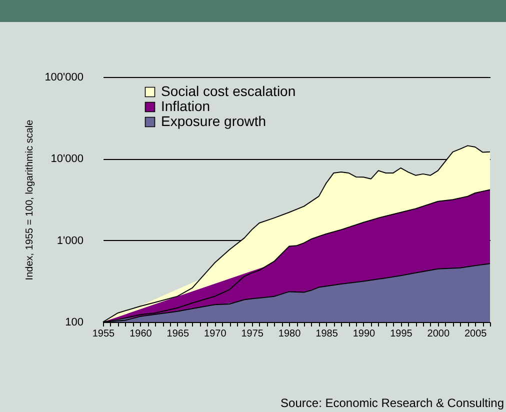 The width and height of the screenshot is (506, 412). Describe the element at coordinates (364, 334) in the screenshot. I see `x-tick-label: 1990` at that location.